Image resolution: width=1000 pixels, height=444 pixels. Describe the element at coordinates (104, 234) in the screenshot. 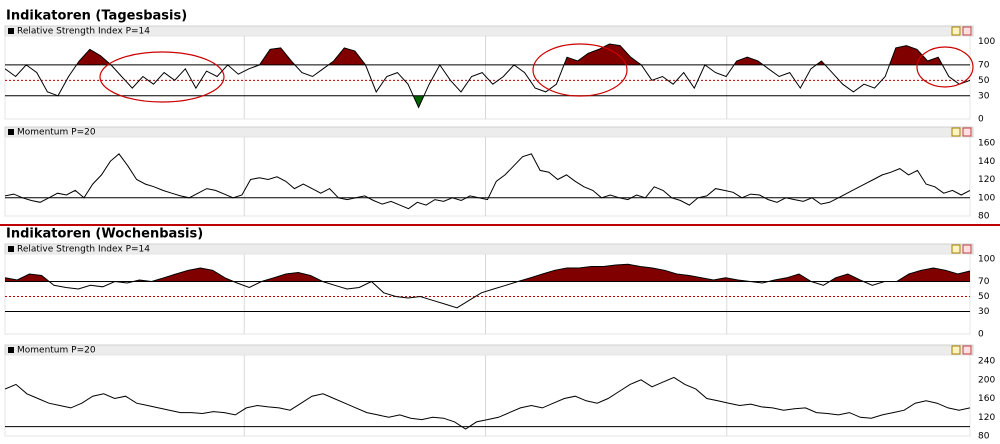

I see `section-header: Indikatoren (Wochenbasis)` at that location.